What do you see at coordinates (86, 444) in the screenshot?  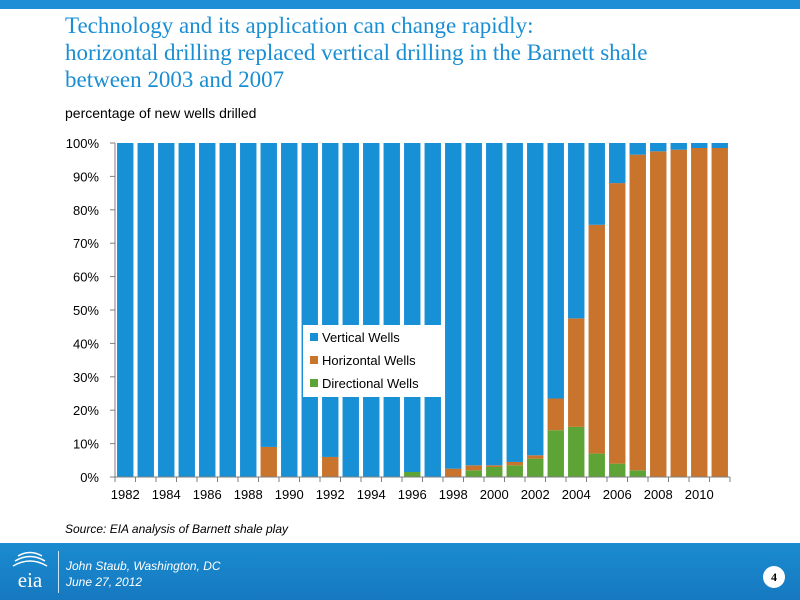 I see `y-tick-label-10: 10%` at bounding box center [86, 444].